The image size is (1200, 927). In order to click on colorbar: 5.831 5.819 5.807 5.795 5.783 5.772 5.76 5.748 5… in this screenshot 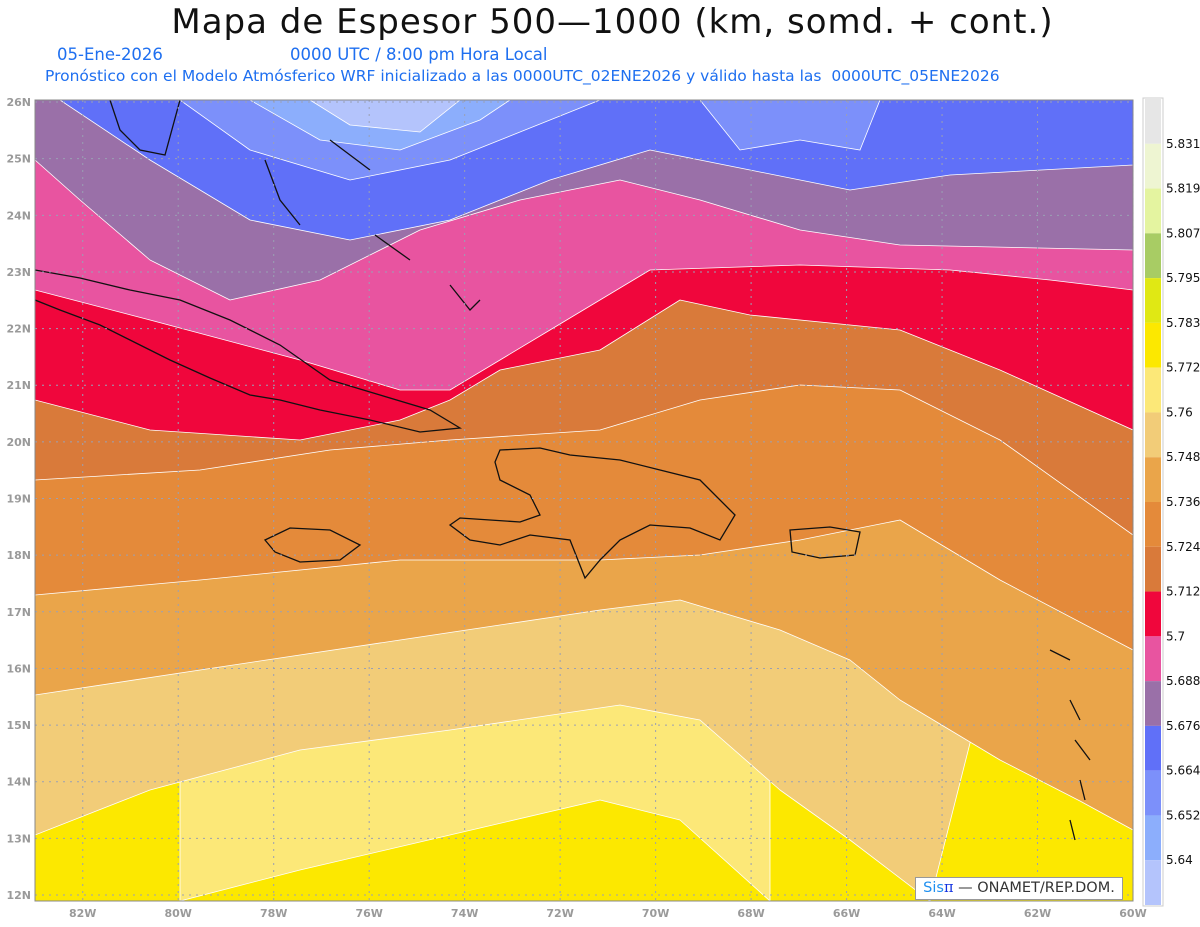, I will do `click(1171, 502)`.